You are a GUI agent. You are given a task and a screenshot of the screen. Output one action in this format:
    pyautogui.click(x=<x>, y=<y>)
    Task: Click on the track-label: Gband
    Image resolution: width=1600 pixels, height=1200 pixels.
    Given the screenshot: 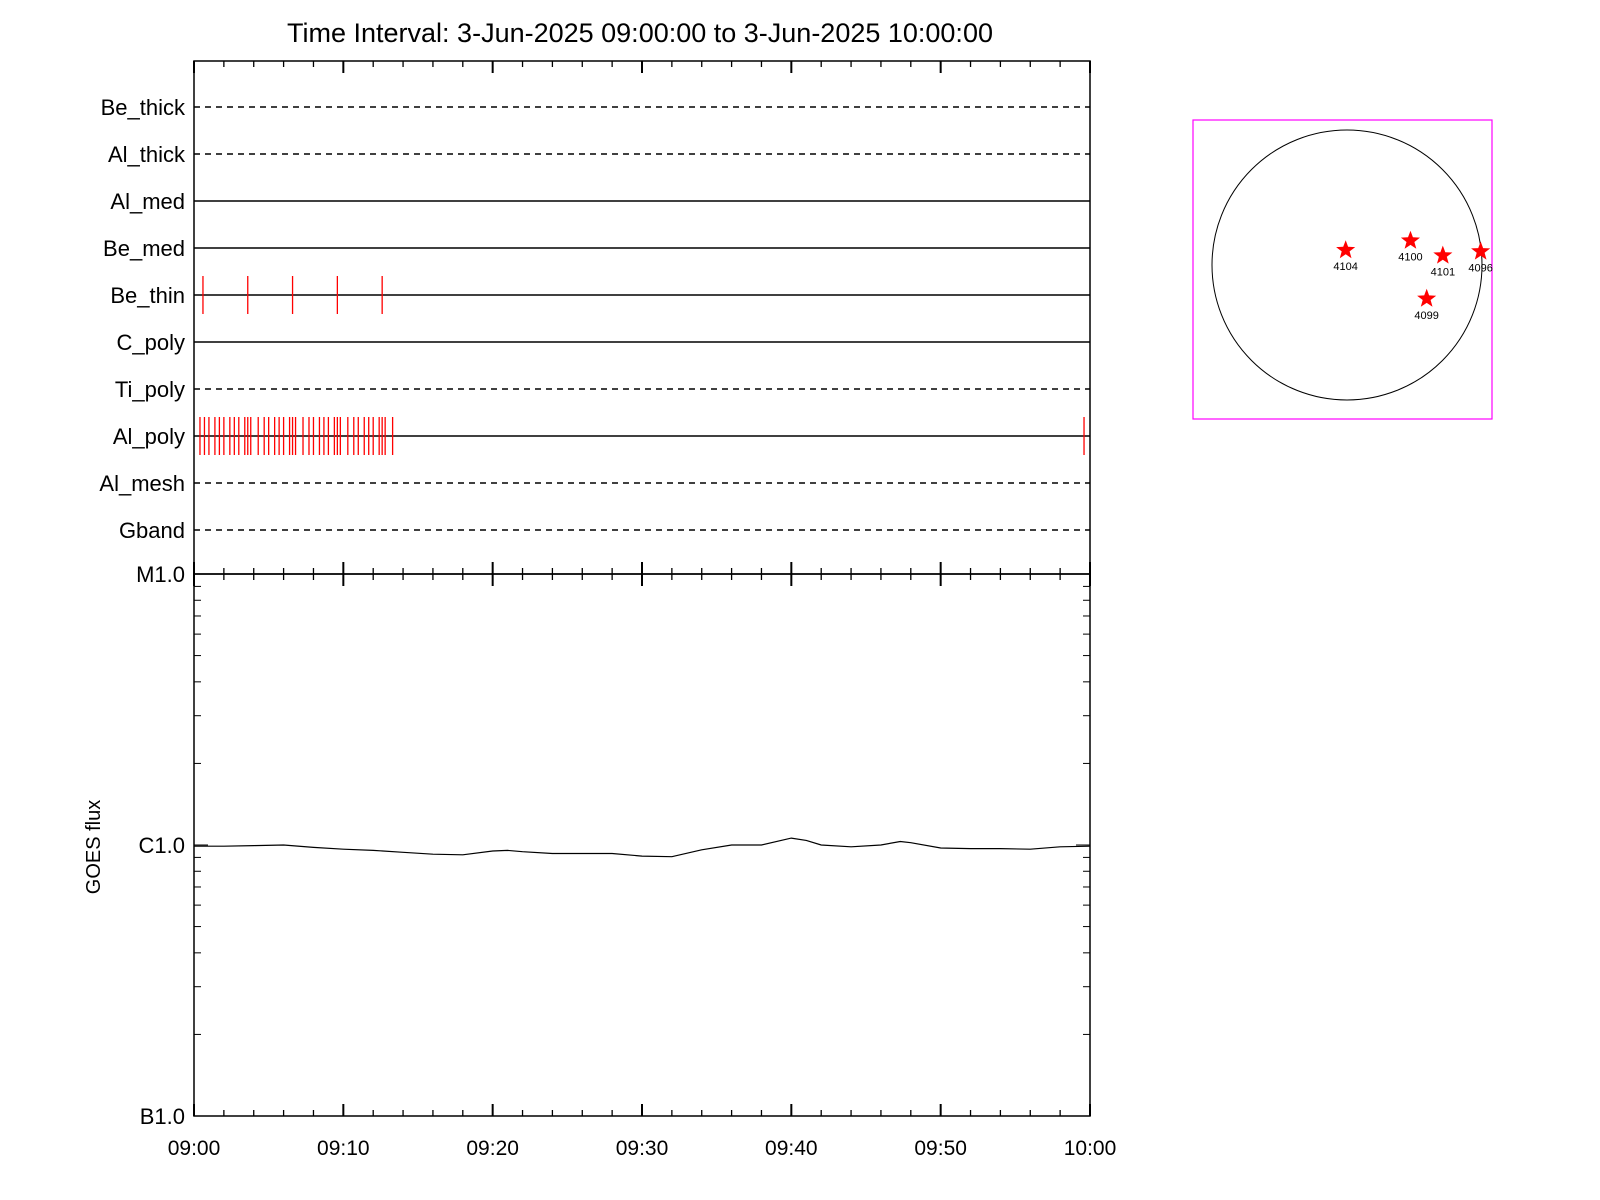 What is the action you would take?
    pyautogui.click(x=152, y=530)
    